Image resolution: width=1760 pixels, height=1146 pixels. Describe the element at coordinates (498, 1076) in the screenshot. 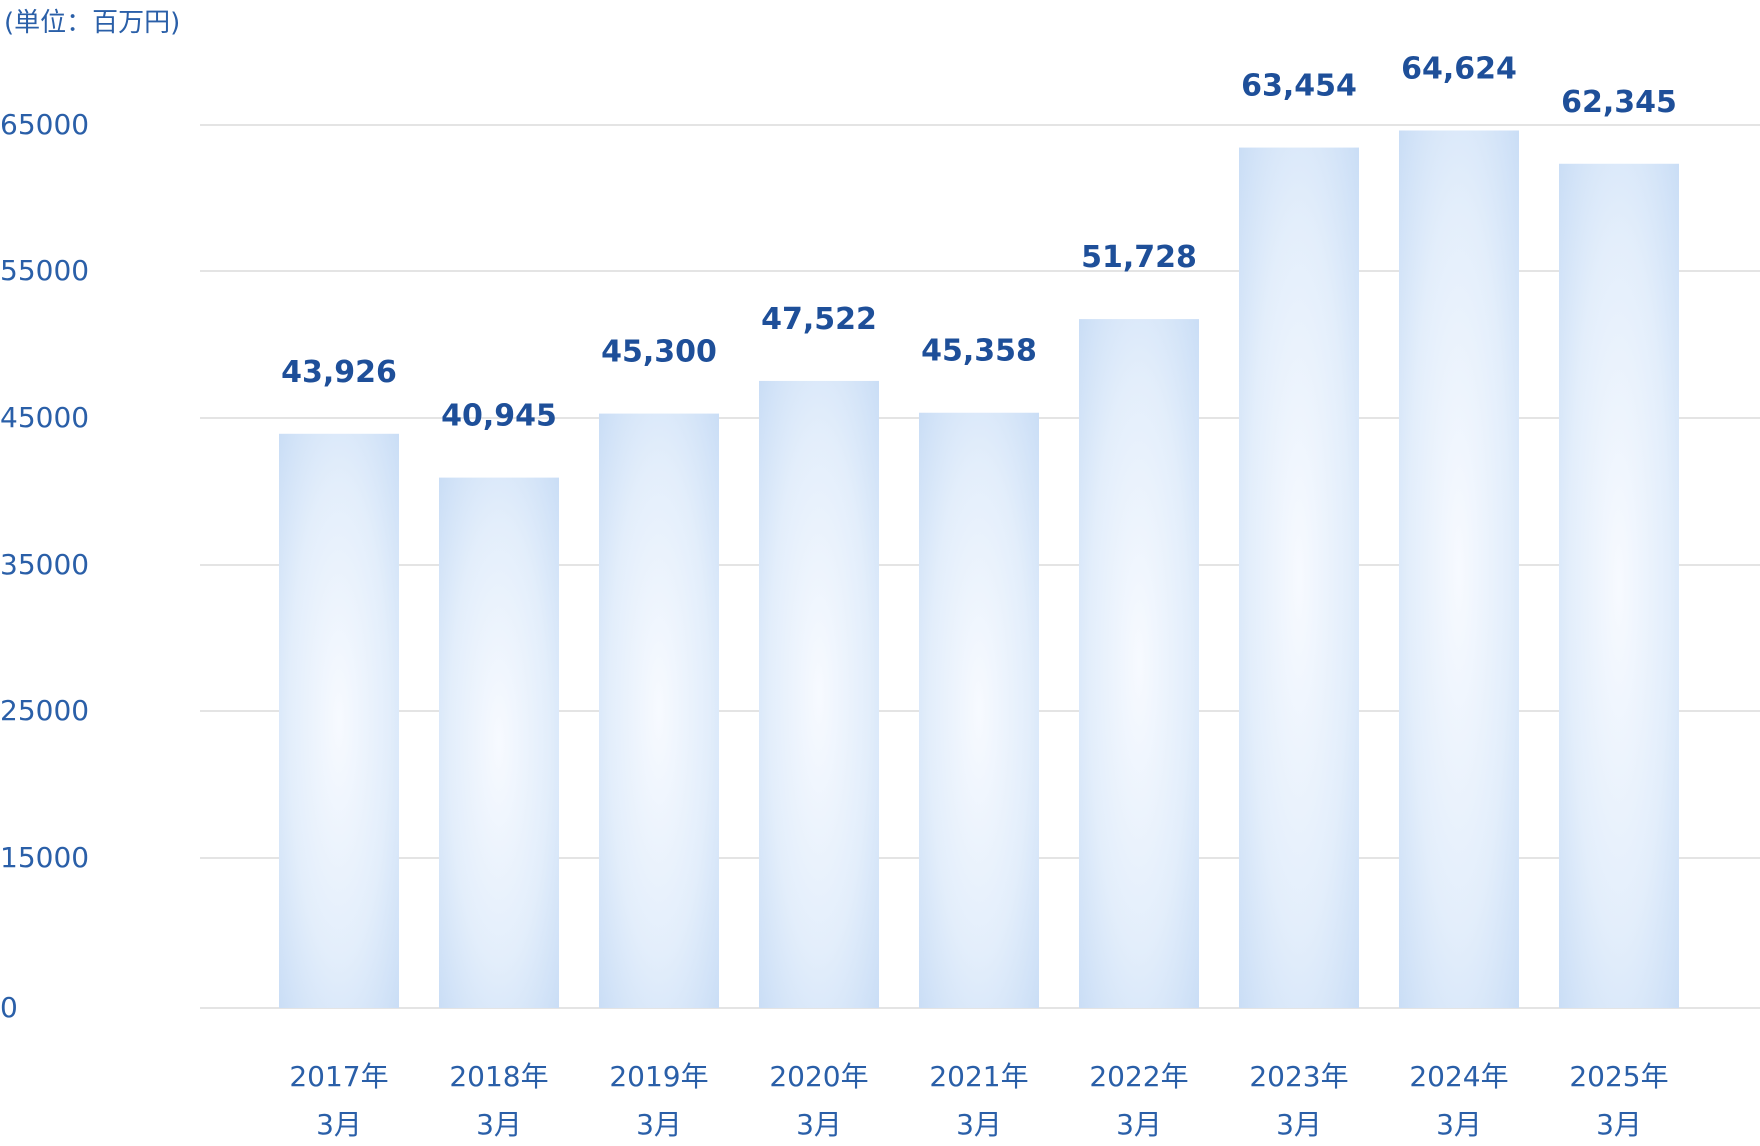

I see `x-tick-label-year: 2018年` at that location.